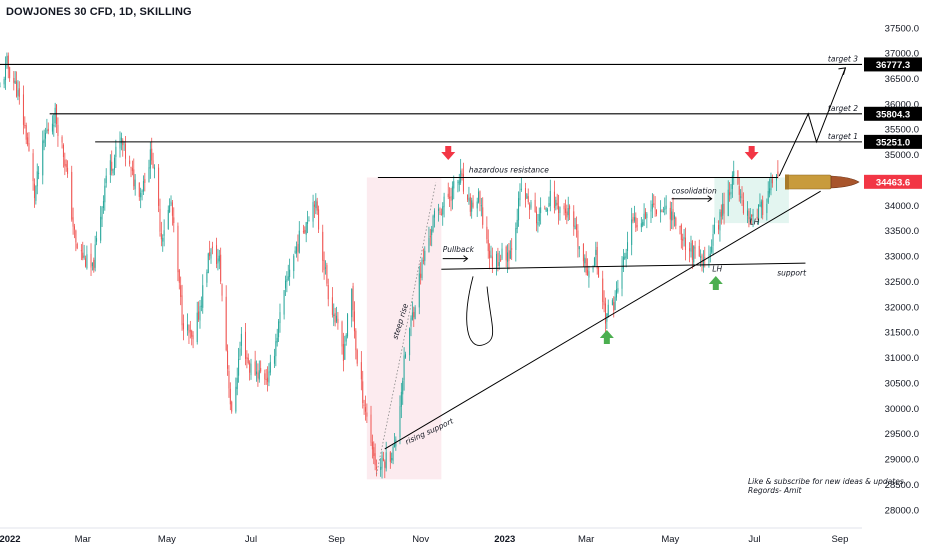 This screenshot has width=932, height=550. Describe the element at coordinates (902, 383) in the screenshot. I see `price-tick: 30500.0` at that location.